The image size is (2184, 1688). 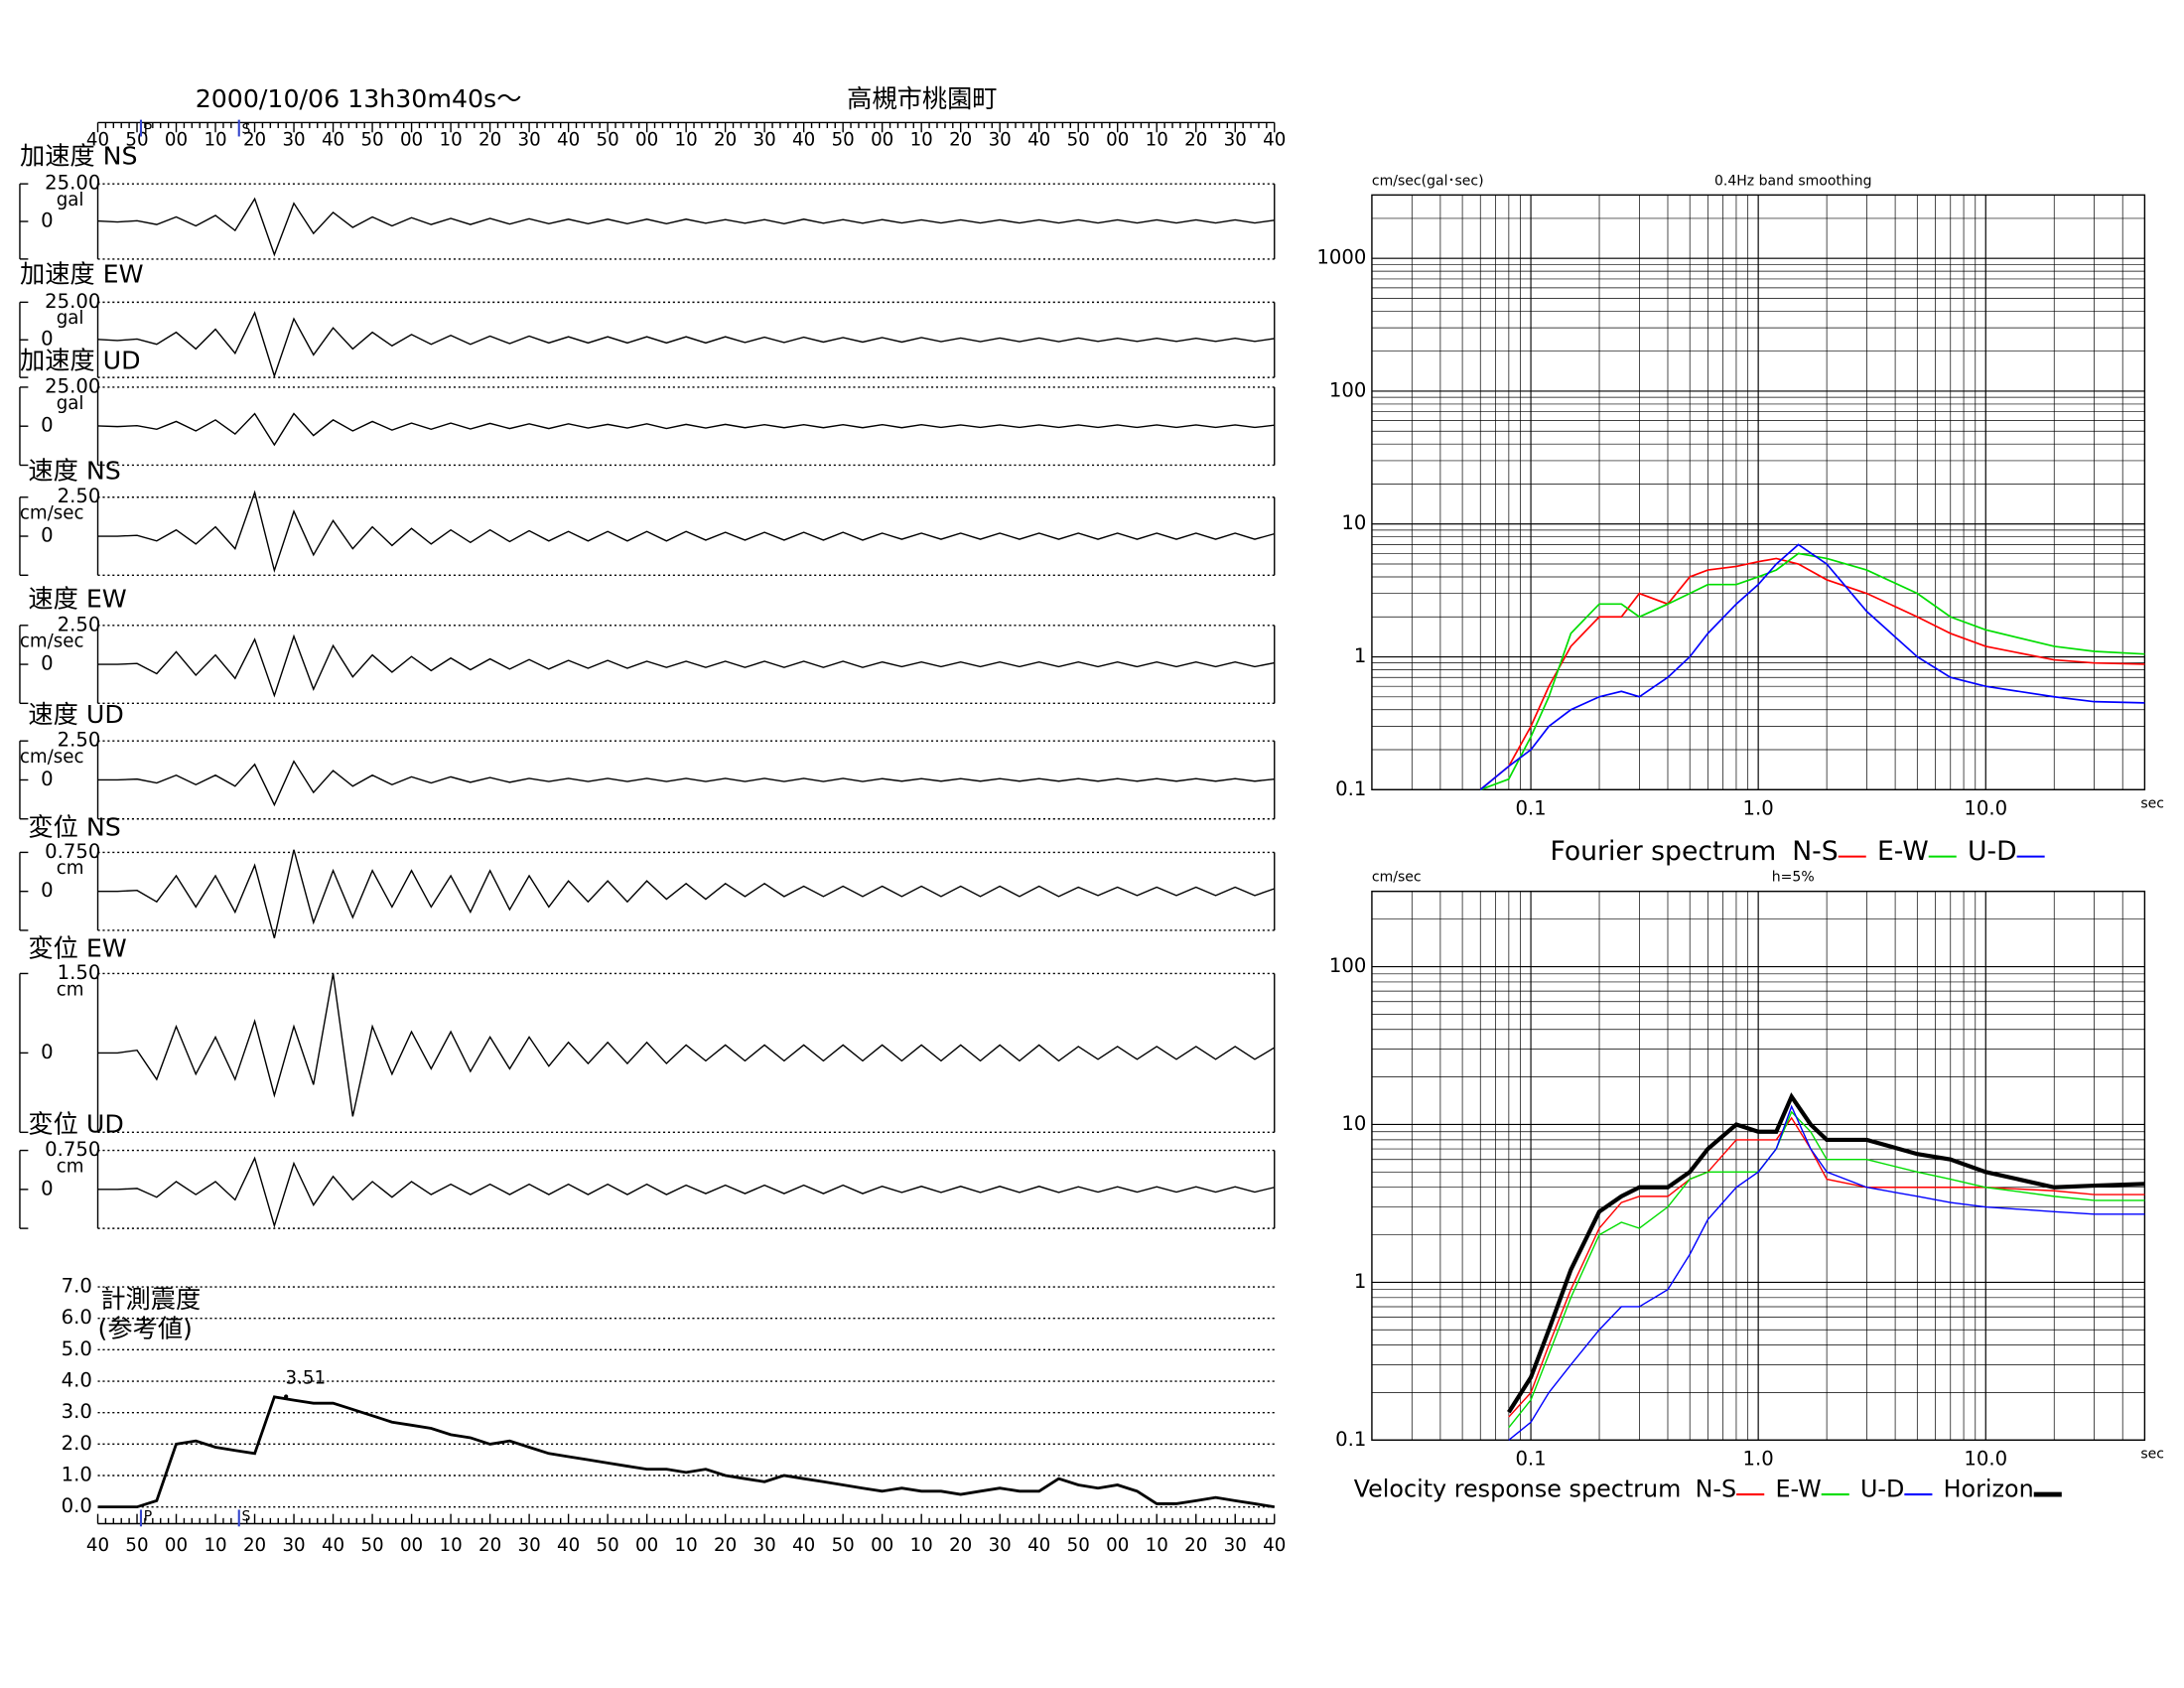 I want to click on intensity-line, so click(x=686, y=1452).